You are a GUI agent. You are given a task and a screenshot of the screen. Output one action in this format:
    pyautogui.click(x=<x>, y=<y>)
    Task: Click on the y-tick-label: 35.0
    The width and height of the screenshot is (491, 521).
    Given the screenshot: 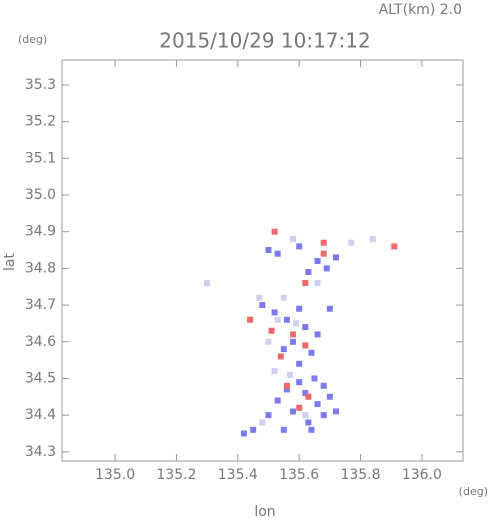 What is the action you would take?
    pyautogui.click(x=40, y=195)
    